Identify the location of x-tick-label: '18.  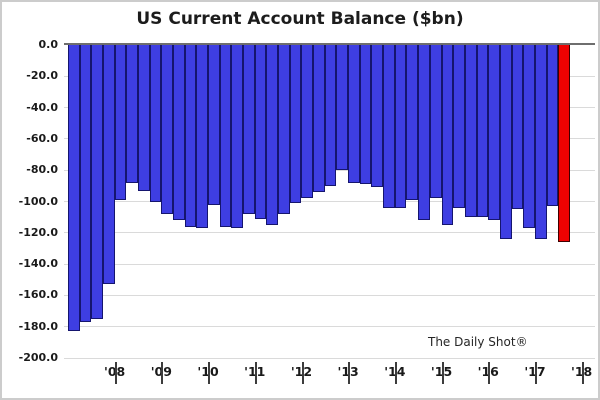
(580, 371).